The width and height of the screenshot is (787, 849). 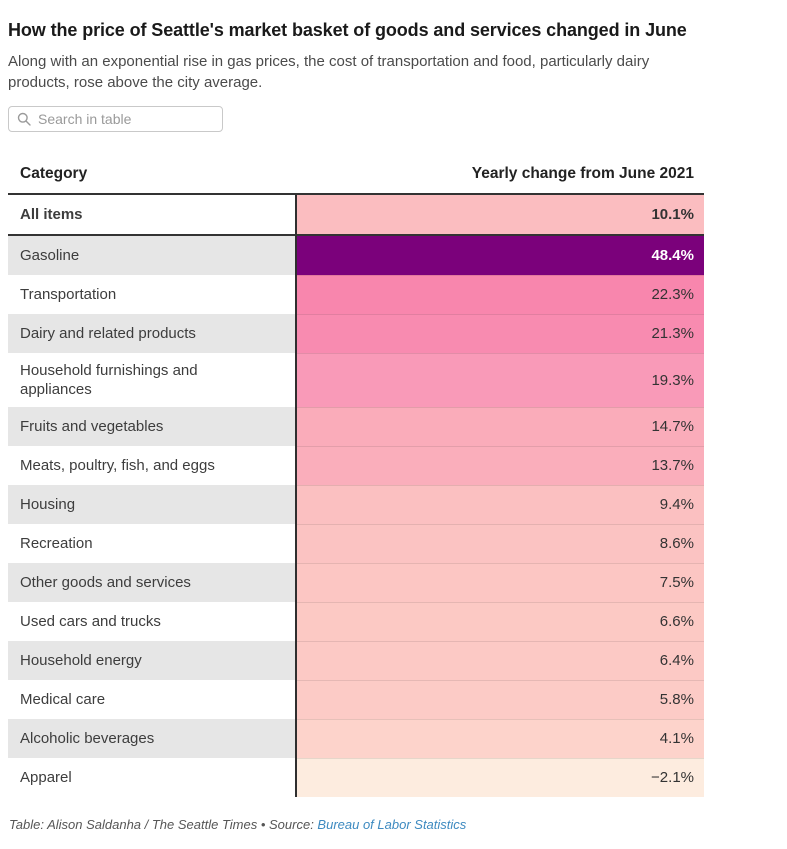 What do you see at coordinates (499, 621) in the screenshot?
I see `value-cell: 6.6%` at bounding box center [499, 621].